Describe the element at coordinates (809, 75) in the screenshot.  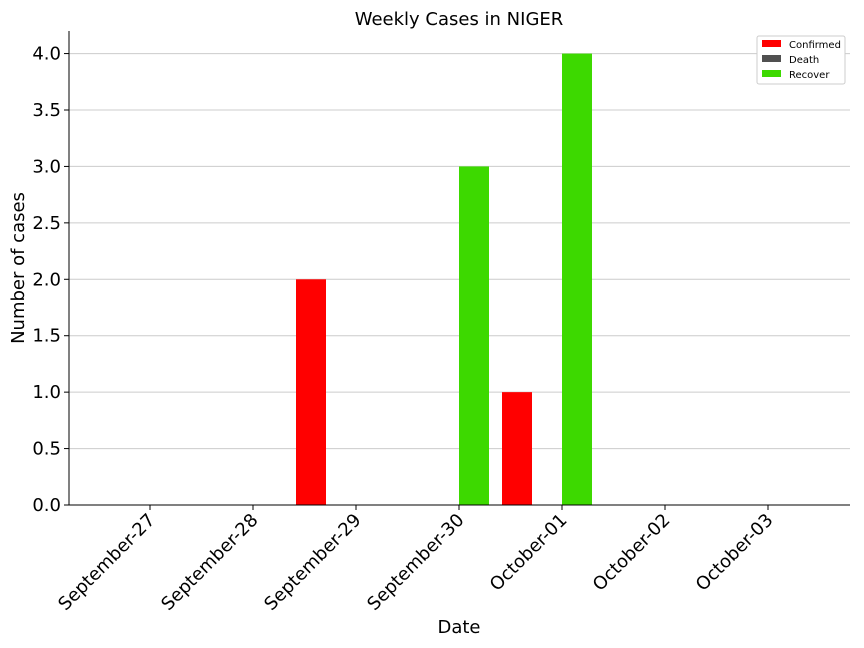
I see `legend-label-recover: Recover` at that location.